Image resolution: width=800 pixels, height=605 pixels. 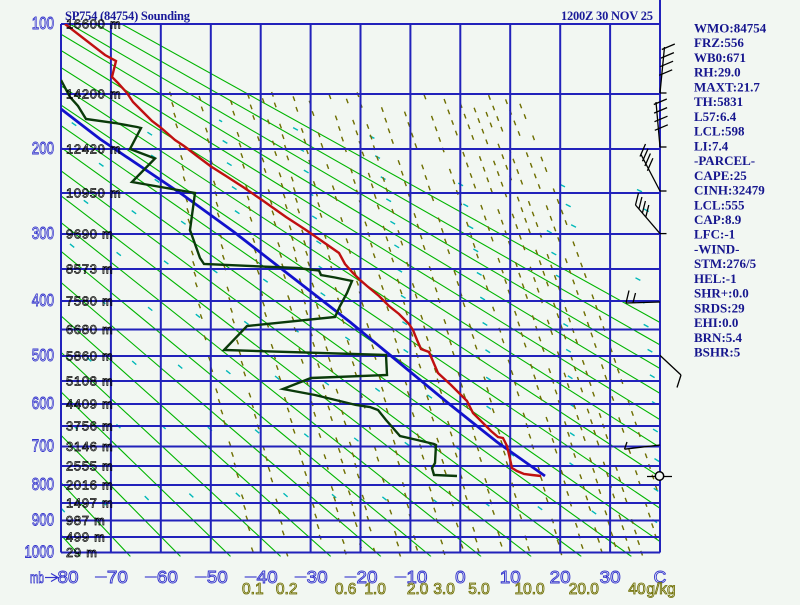 What do you see at coordinates (718, 219) in the screenshot?
I see `svg-text: CAP:8.9` at bounding box center [718, 219].